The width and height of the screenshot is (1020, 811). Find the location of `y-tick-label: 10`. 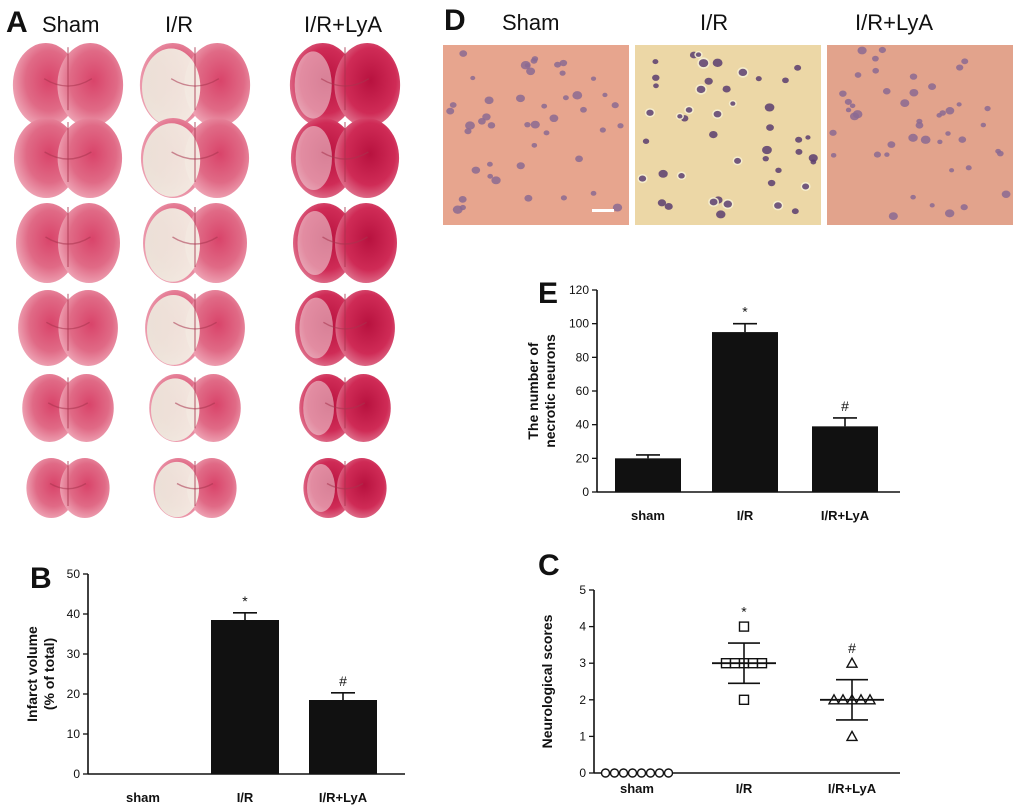

y-tick-label: 10 is located at coordinates (74, 734).